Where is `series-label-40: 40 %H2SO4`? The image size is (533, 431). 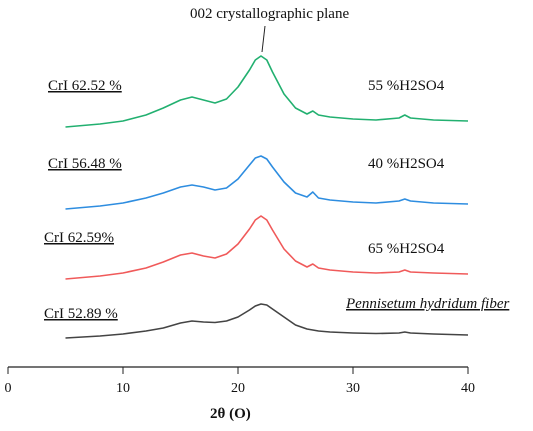
series-label-40: 40 %H2SO4 is located at coordinates (406, 164).